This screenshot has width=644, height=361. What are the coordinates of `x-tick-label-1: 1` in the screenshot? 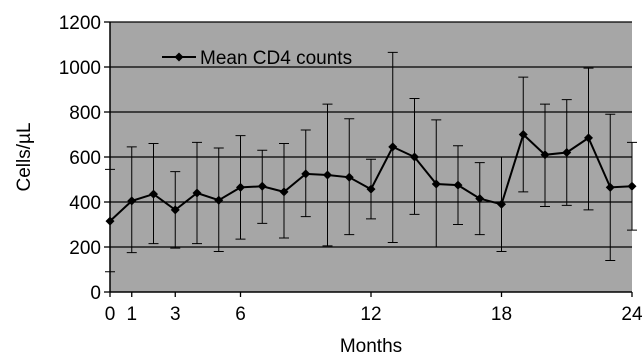 It's located at (131, 314).